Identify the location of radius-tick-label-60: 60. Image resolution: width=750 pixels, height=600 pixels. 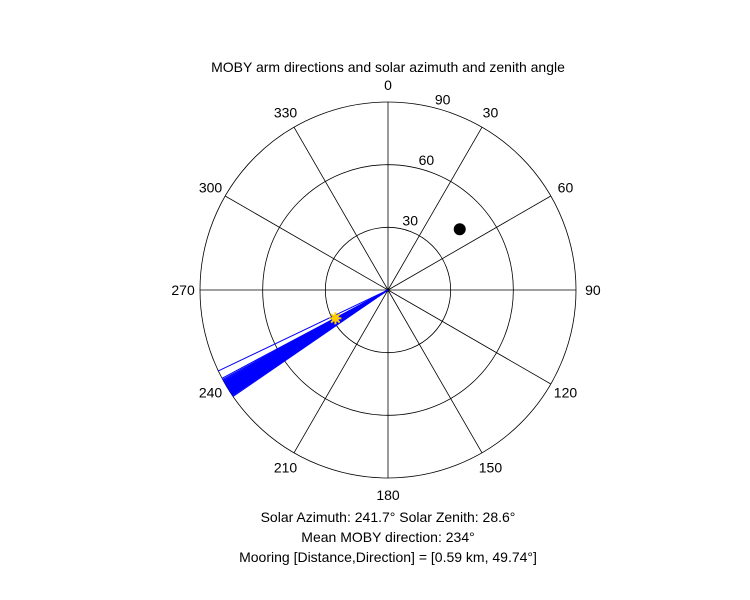
(427, 160).